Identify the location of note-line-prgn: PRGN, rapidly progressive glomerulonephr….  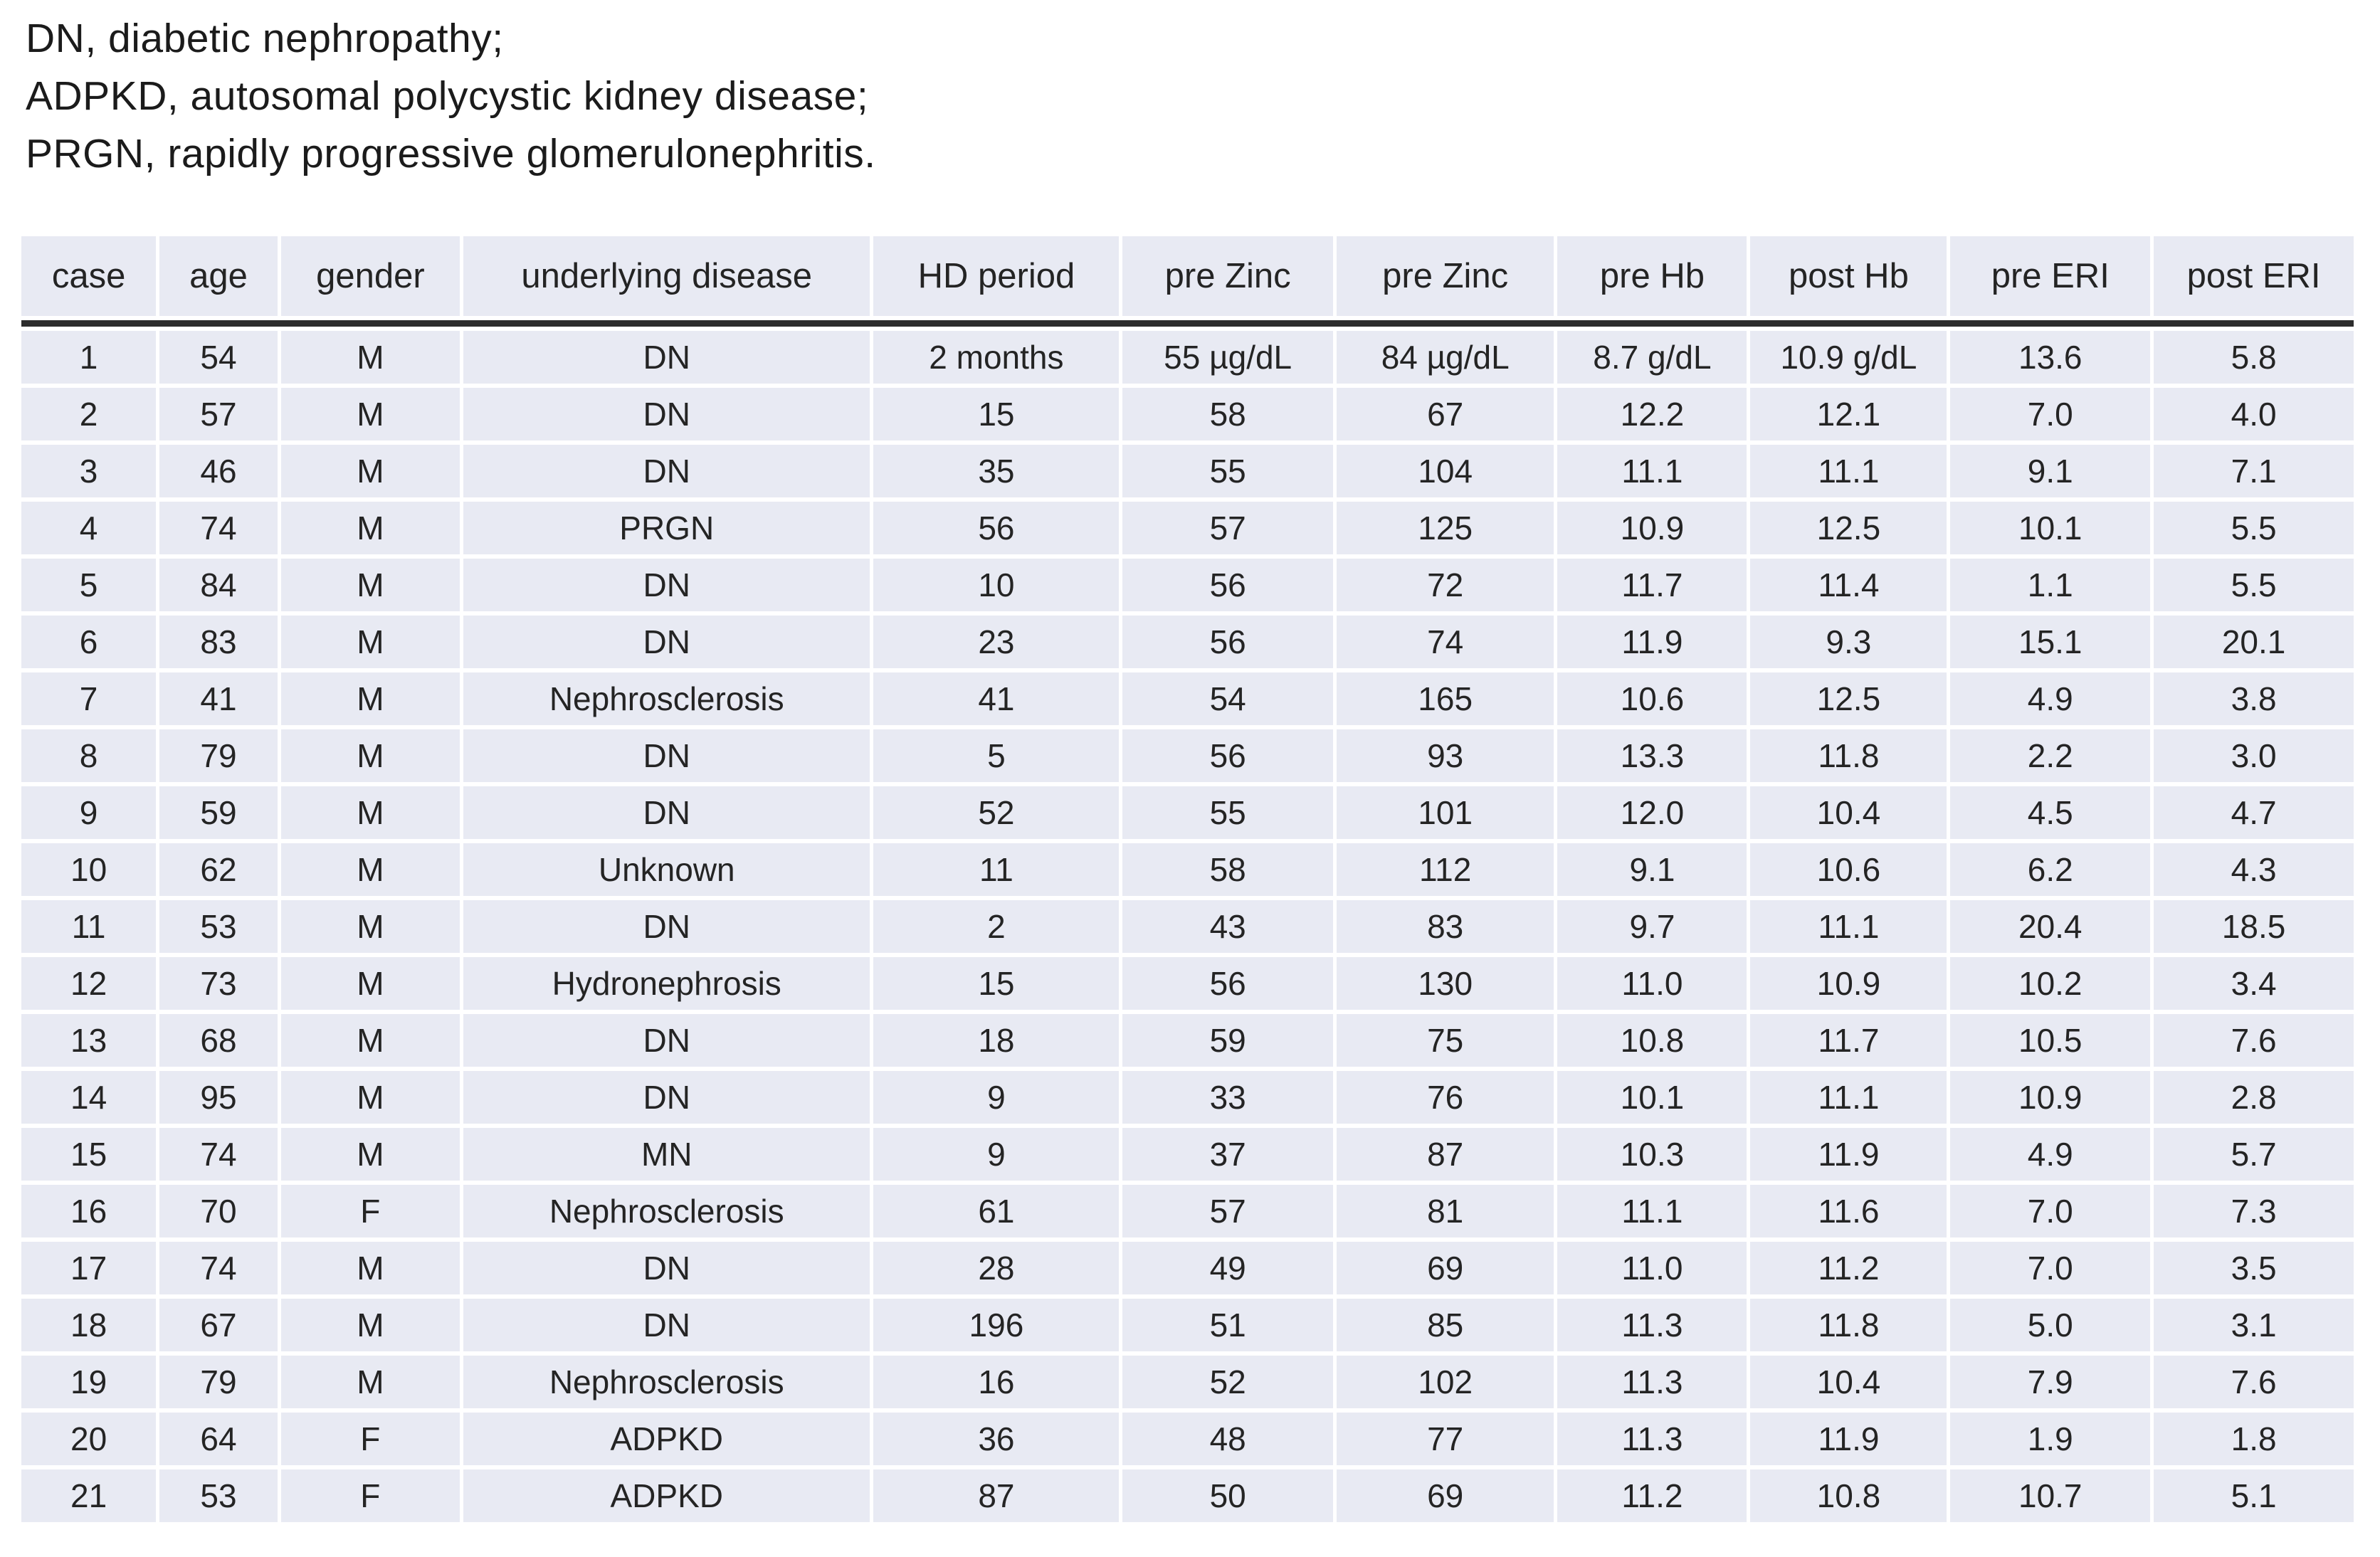
(451, 153).